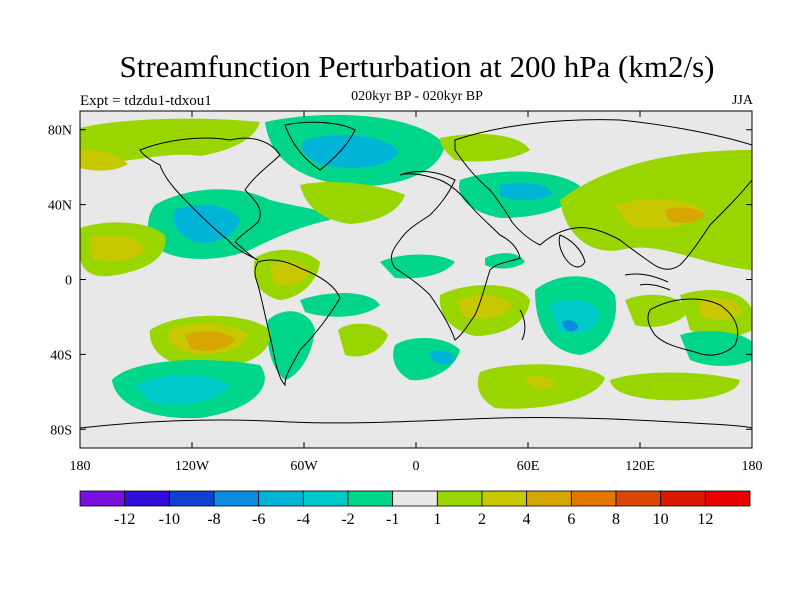  I want to click on anomaly-southern-ocean-core, so click(441, 357).